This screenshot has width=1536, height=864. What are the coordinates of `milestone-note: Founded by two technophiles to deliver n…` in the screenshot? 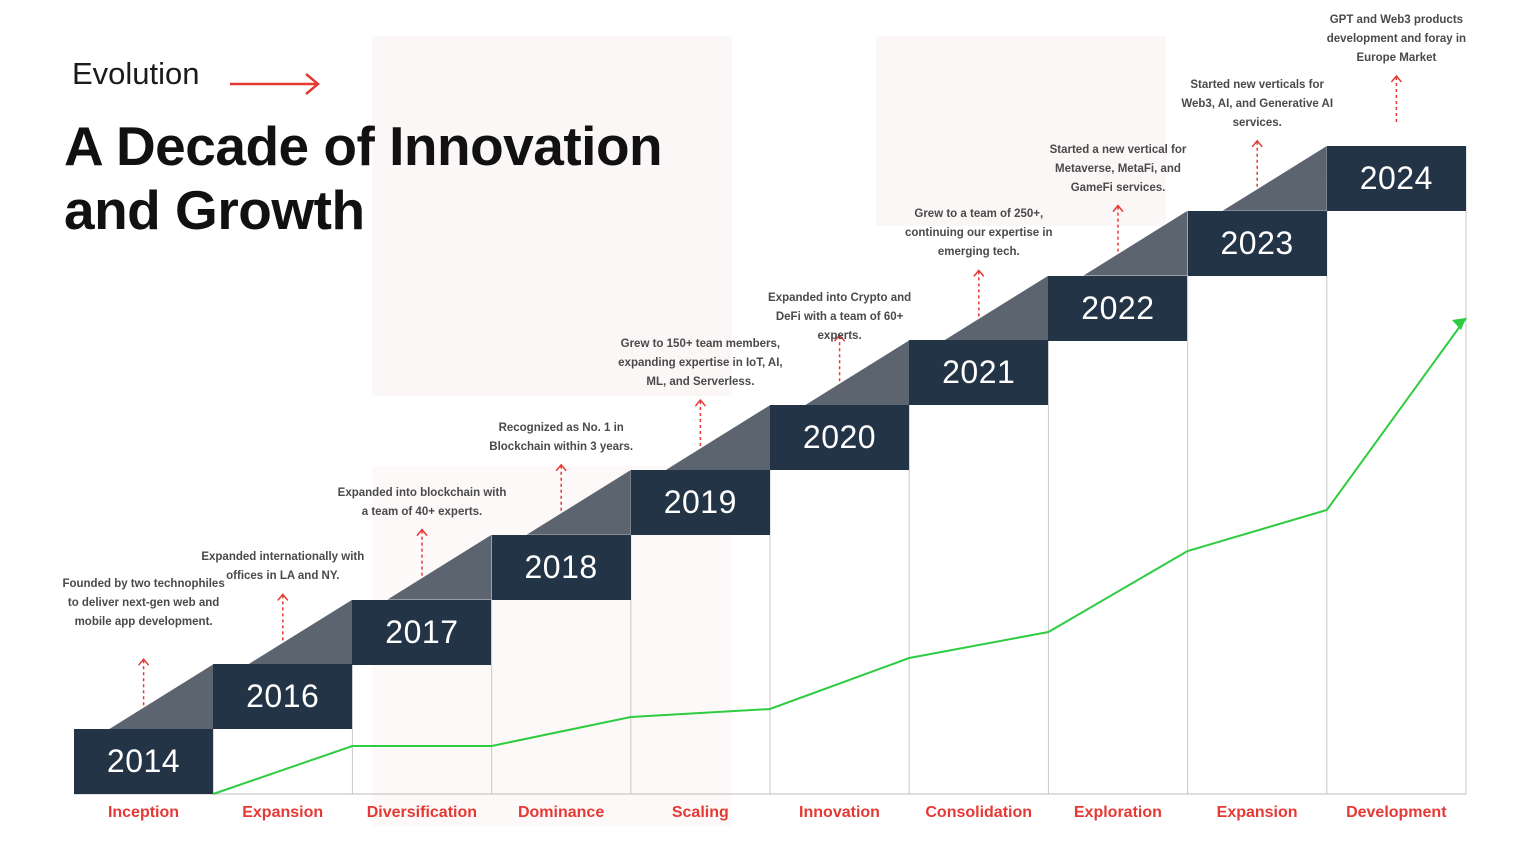 It's located at (143, 603).